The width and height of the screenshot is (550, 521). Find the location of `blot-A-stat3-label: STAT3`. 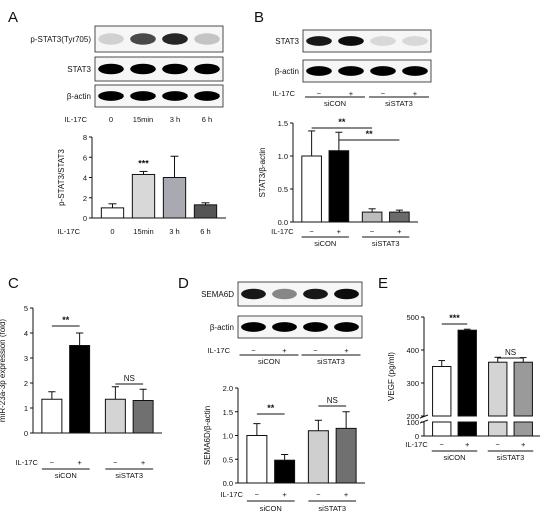

blot-A-stat3-label: STAT3 is located at coordinates (79, 69).